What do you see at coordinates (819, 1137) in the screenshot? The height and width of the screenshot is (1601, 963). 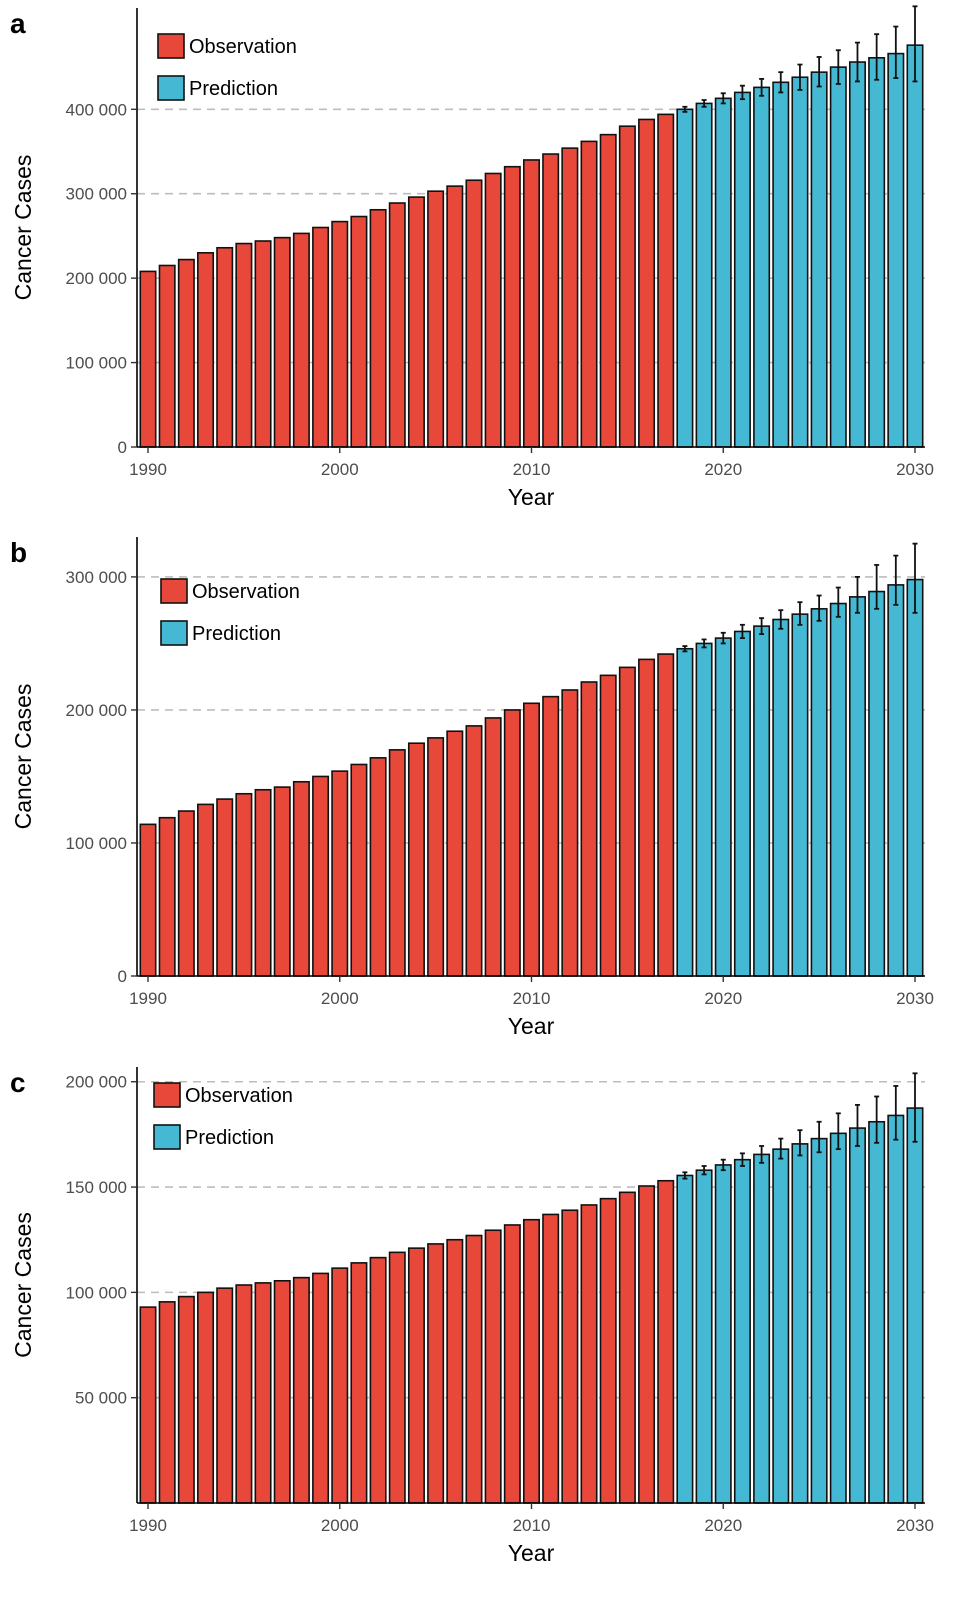 I see `error-bar-2025` at bounding box center [819, 1137].